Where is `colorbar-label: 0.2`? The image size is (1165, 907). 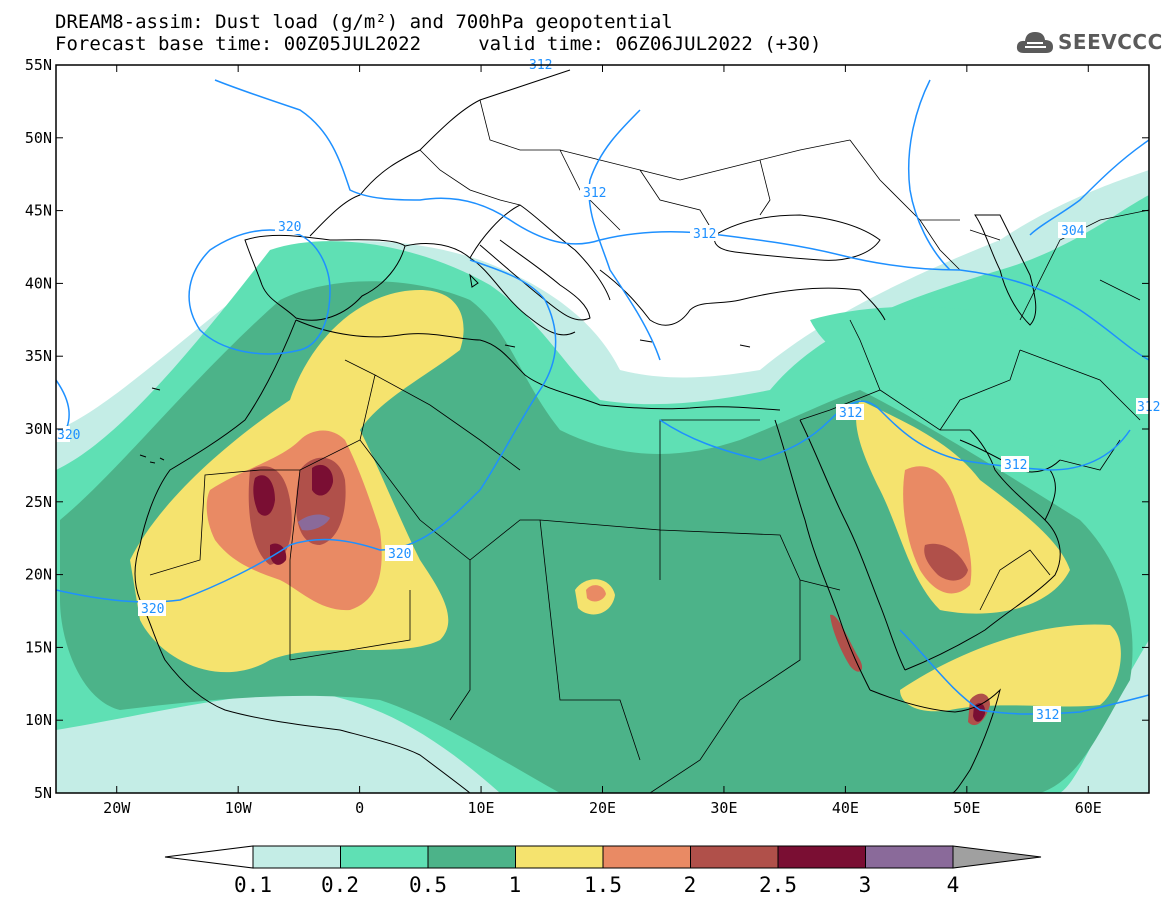 colorbar-label: 0.2 is located at coordinates (340, 885).